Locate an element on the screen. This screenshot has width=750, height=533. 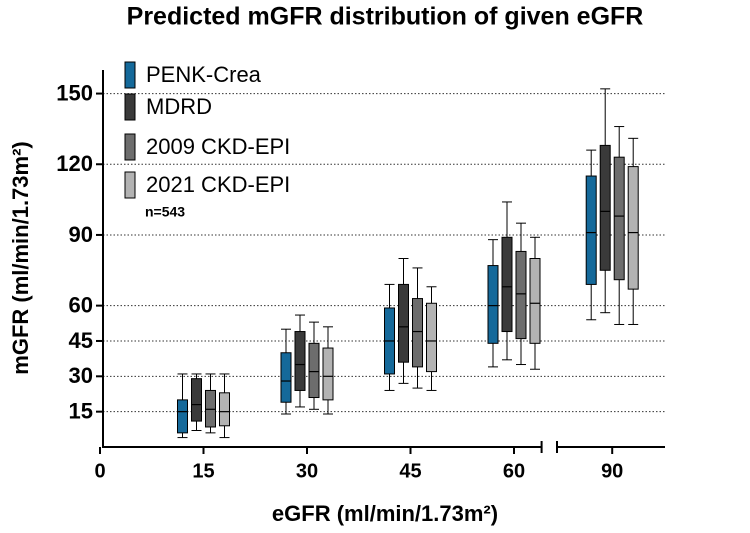
y-tick-label: 45 is located at coordinates (81, 340).